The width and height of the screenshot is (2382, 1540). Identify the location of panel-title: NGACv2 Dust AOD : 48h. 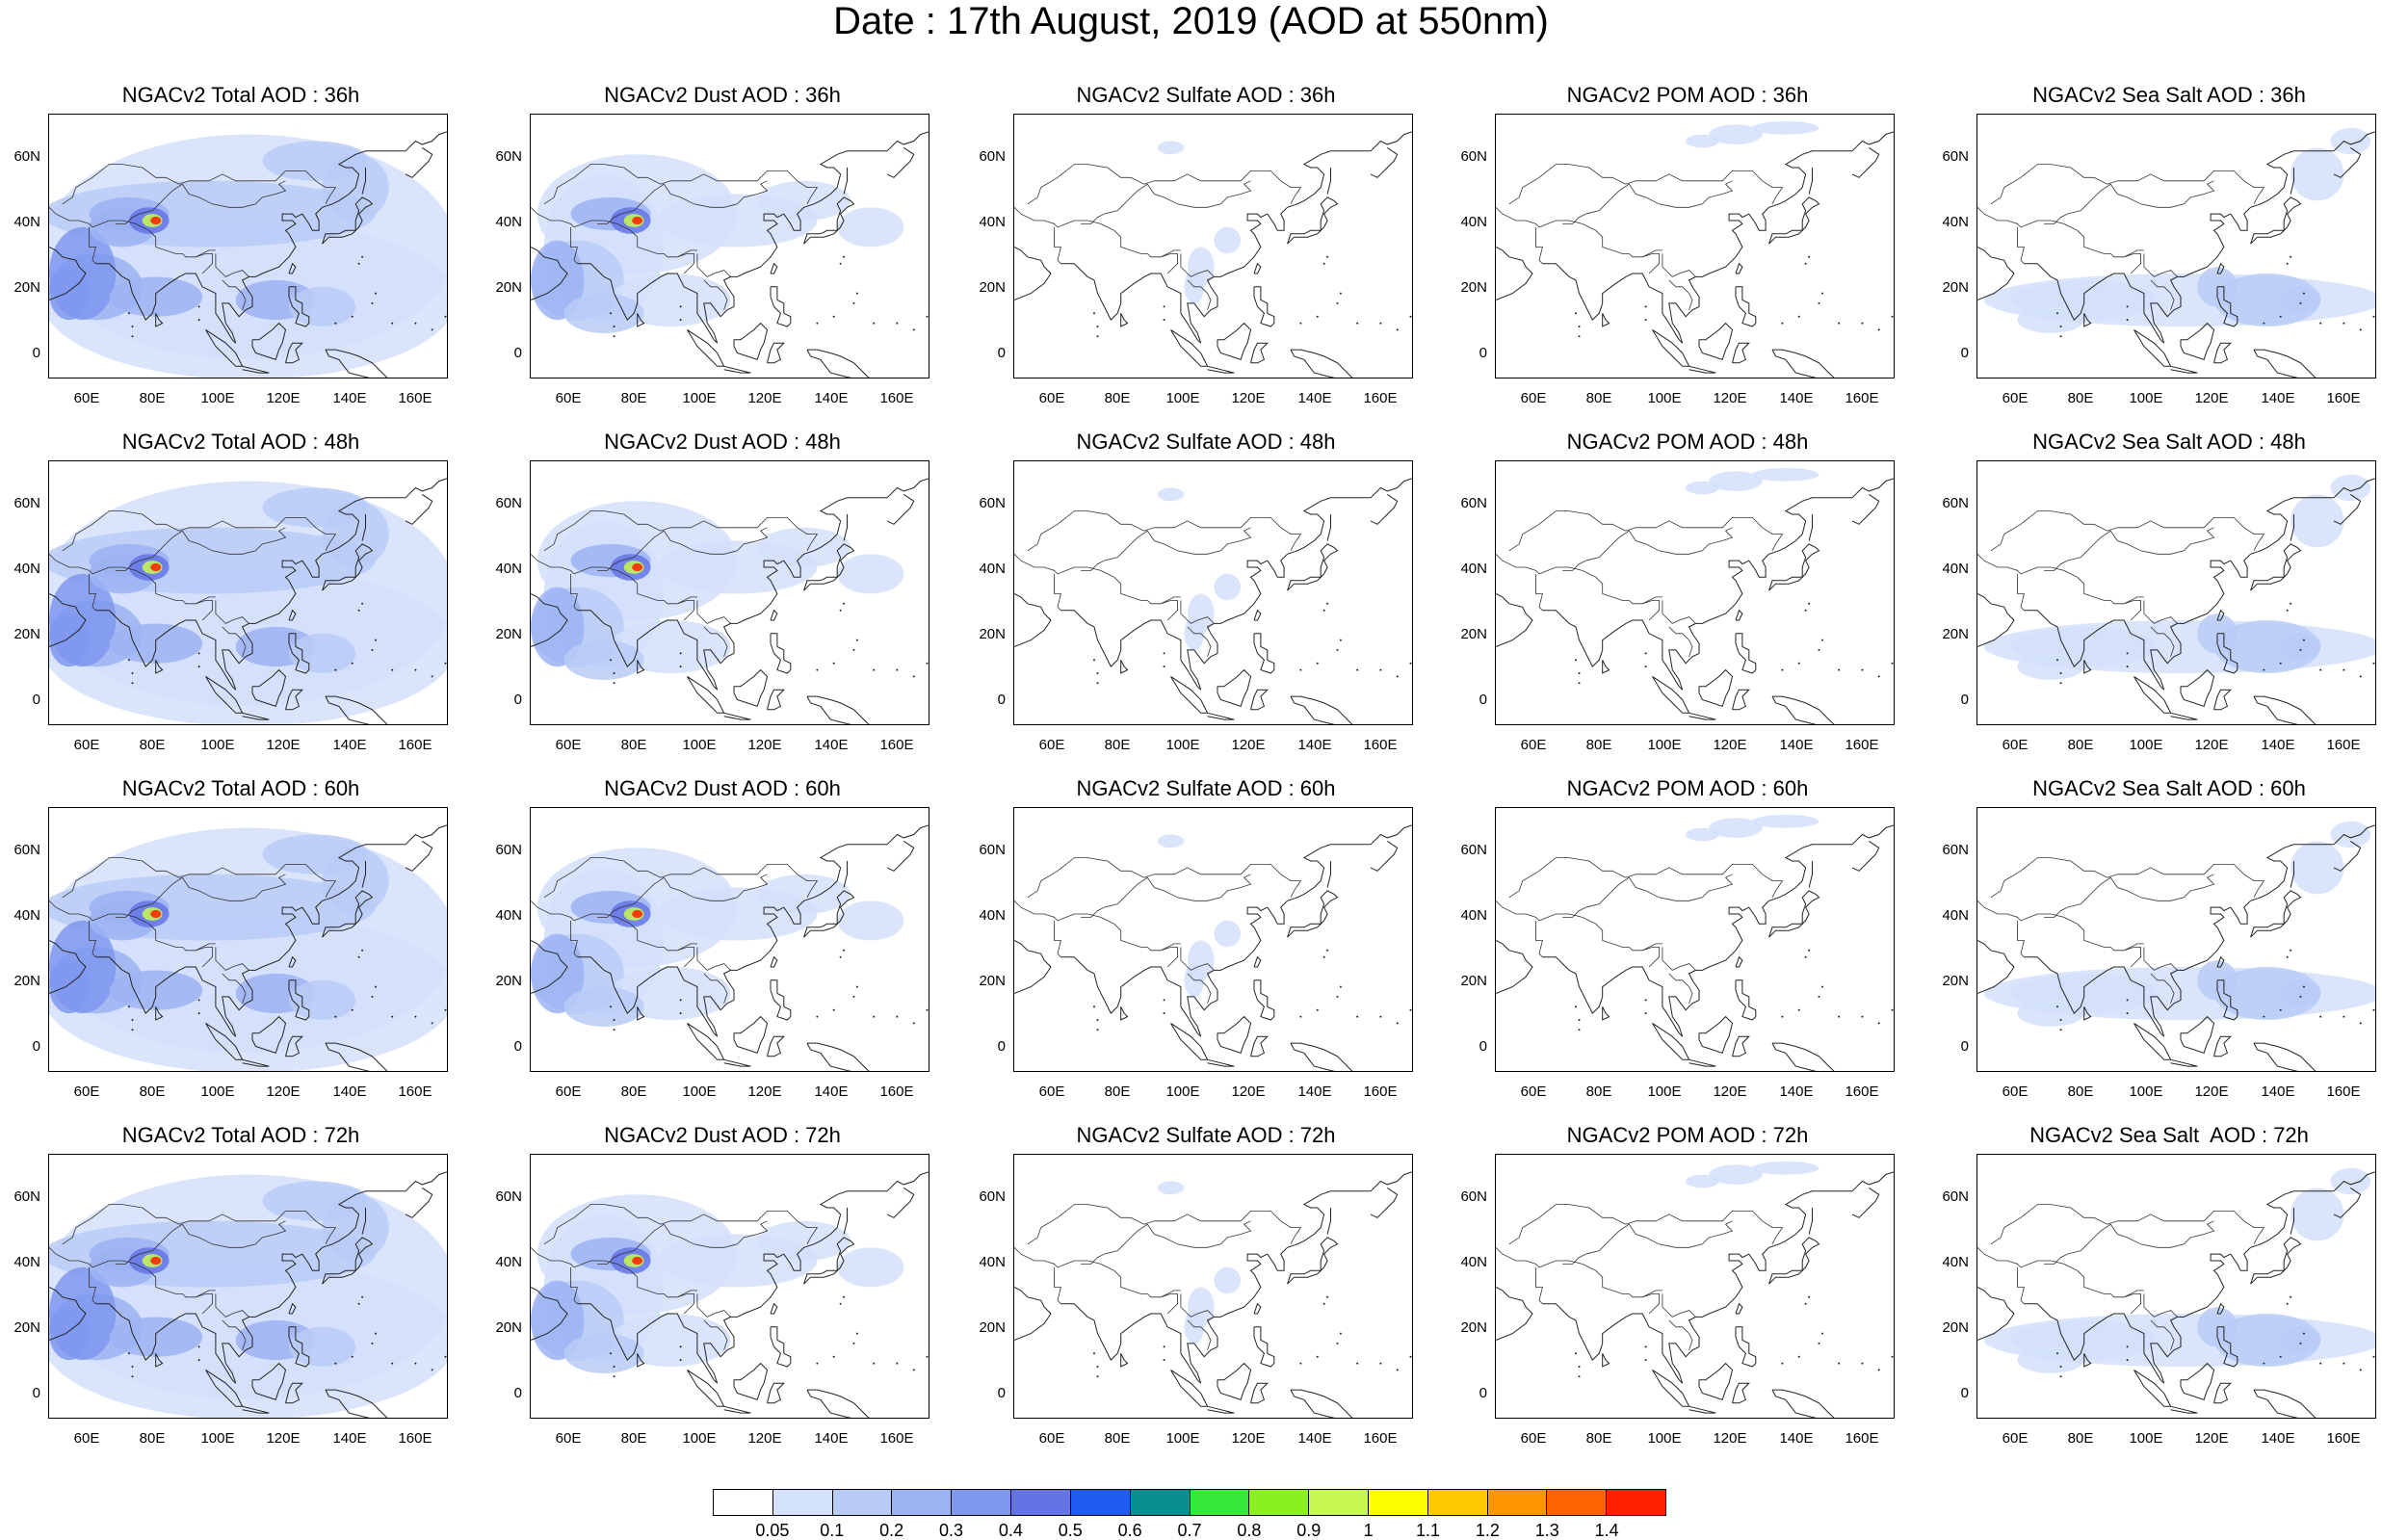
(722, 442).